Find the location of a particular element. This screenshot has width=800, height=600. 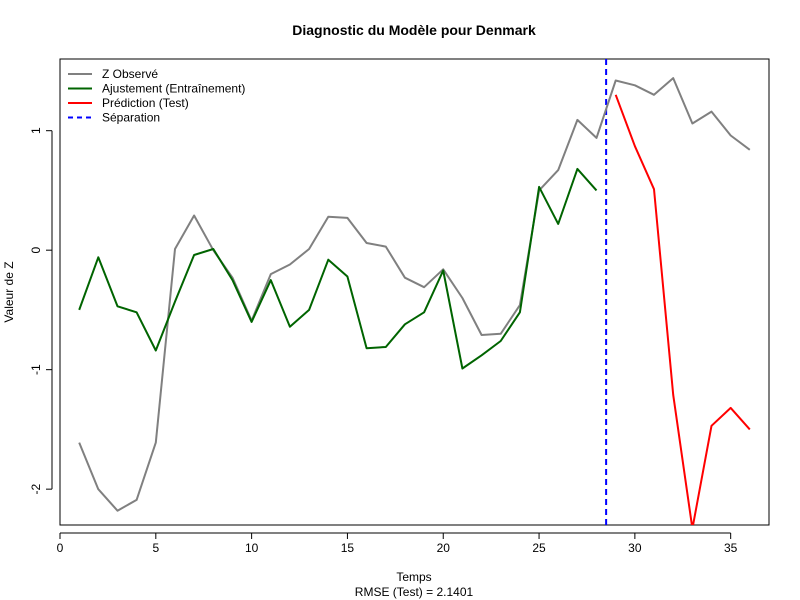

y-tick-label: 1 is located at coordinates (36, 130).